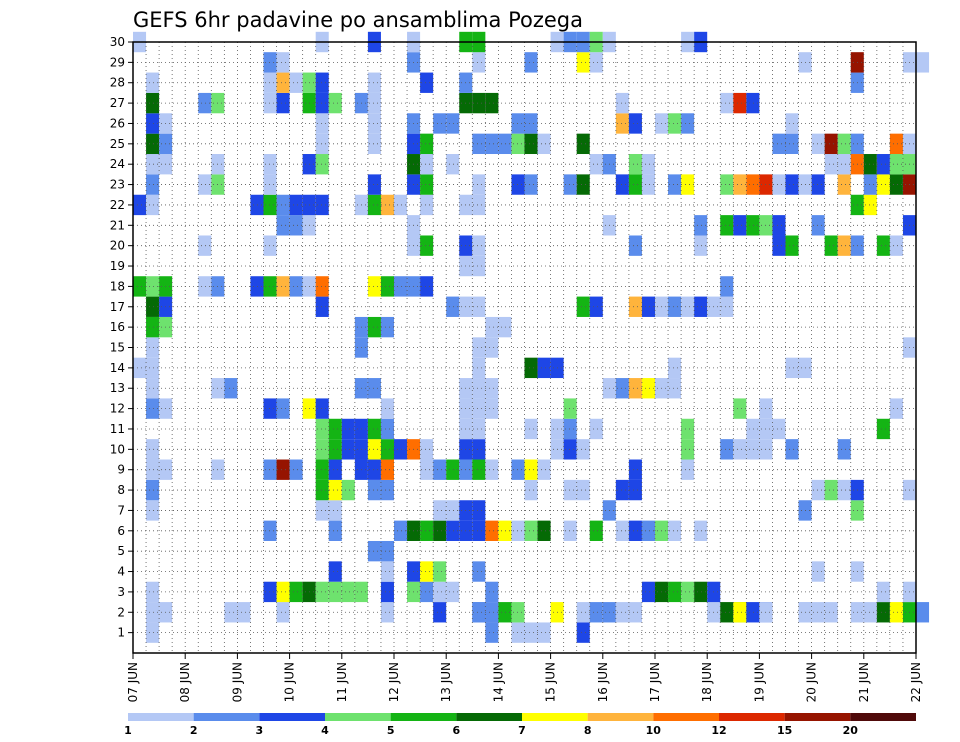 This screenshot has width=960, height=742. Describe the element at coordinates (588, 730) in the screenshot. I see `colorbar-label: 8` at that location.